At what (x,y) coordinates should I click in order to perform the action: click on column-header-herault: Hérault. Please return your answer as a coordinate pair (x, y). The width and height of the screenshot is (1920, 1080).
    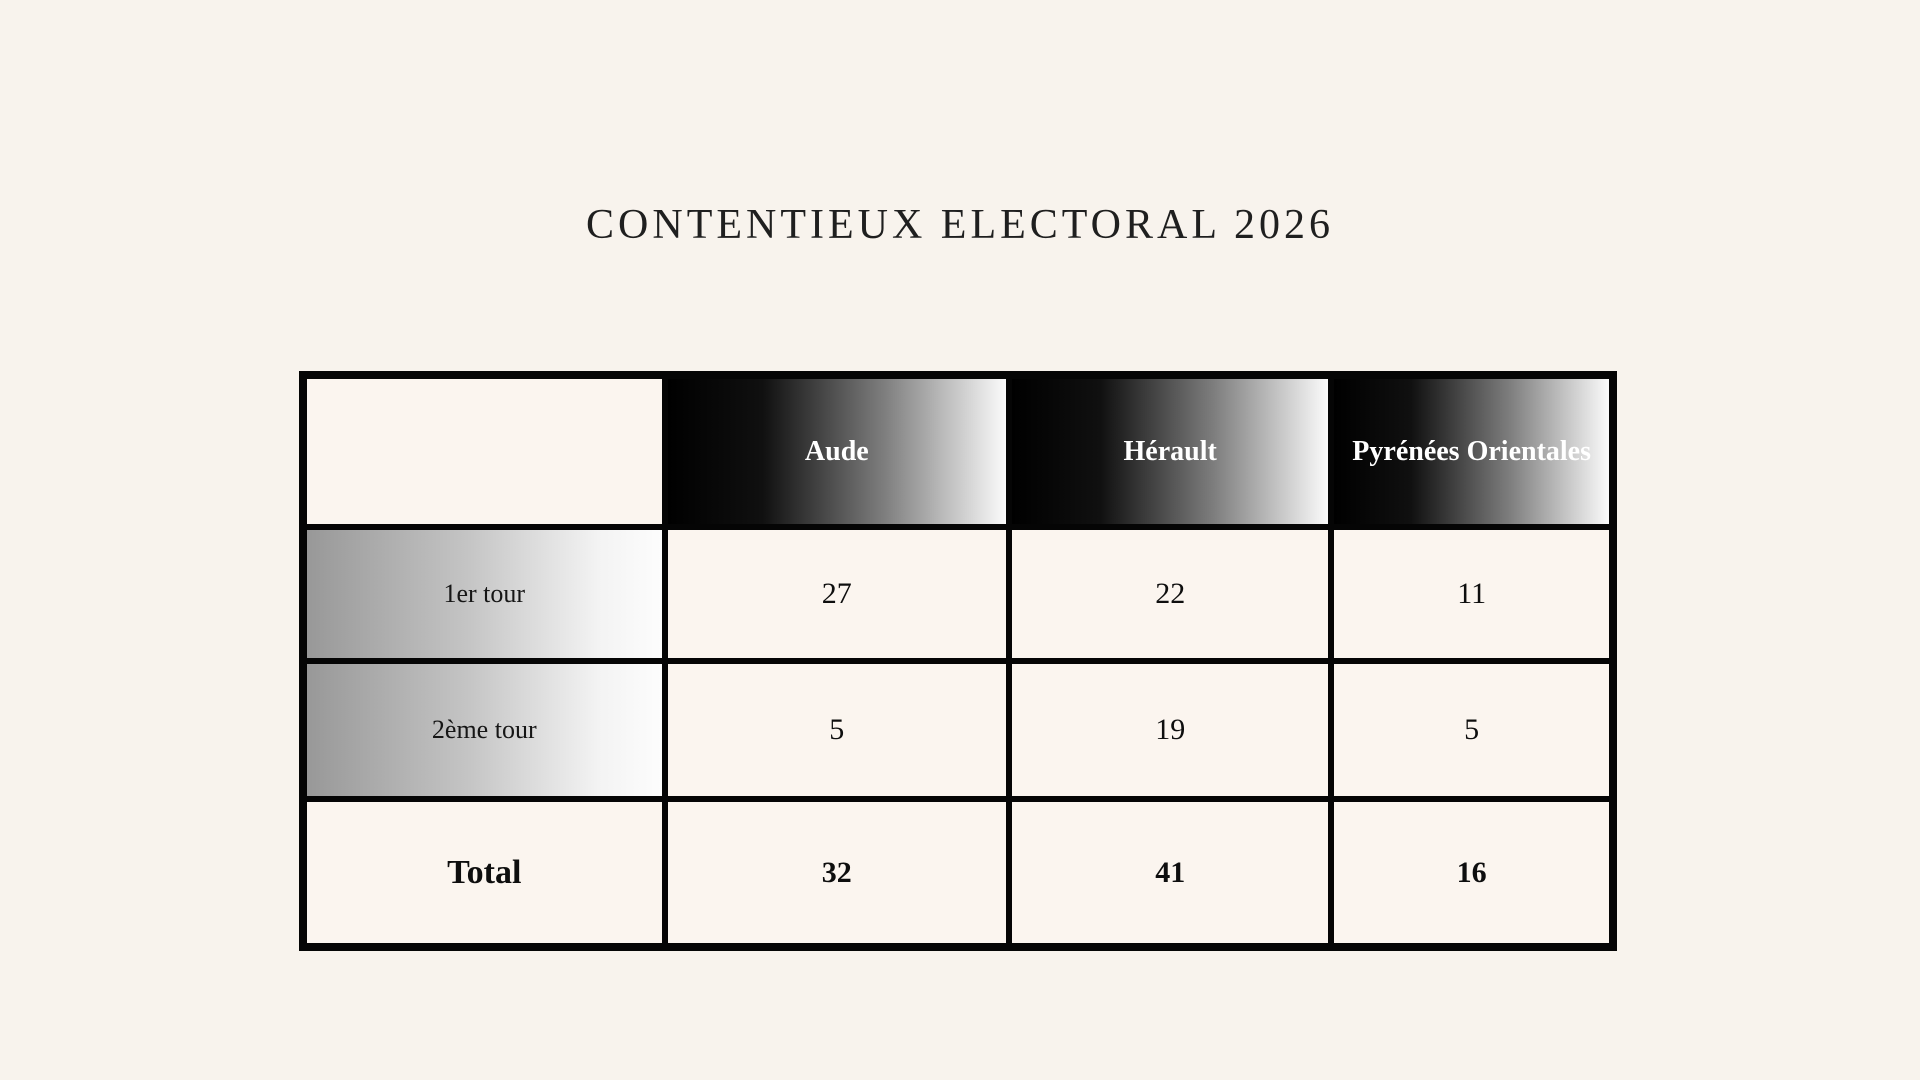
    Looking at the image, I should click on (1170, 451).